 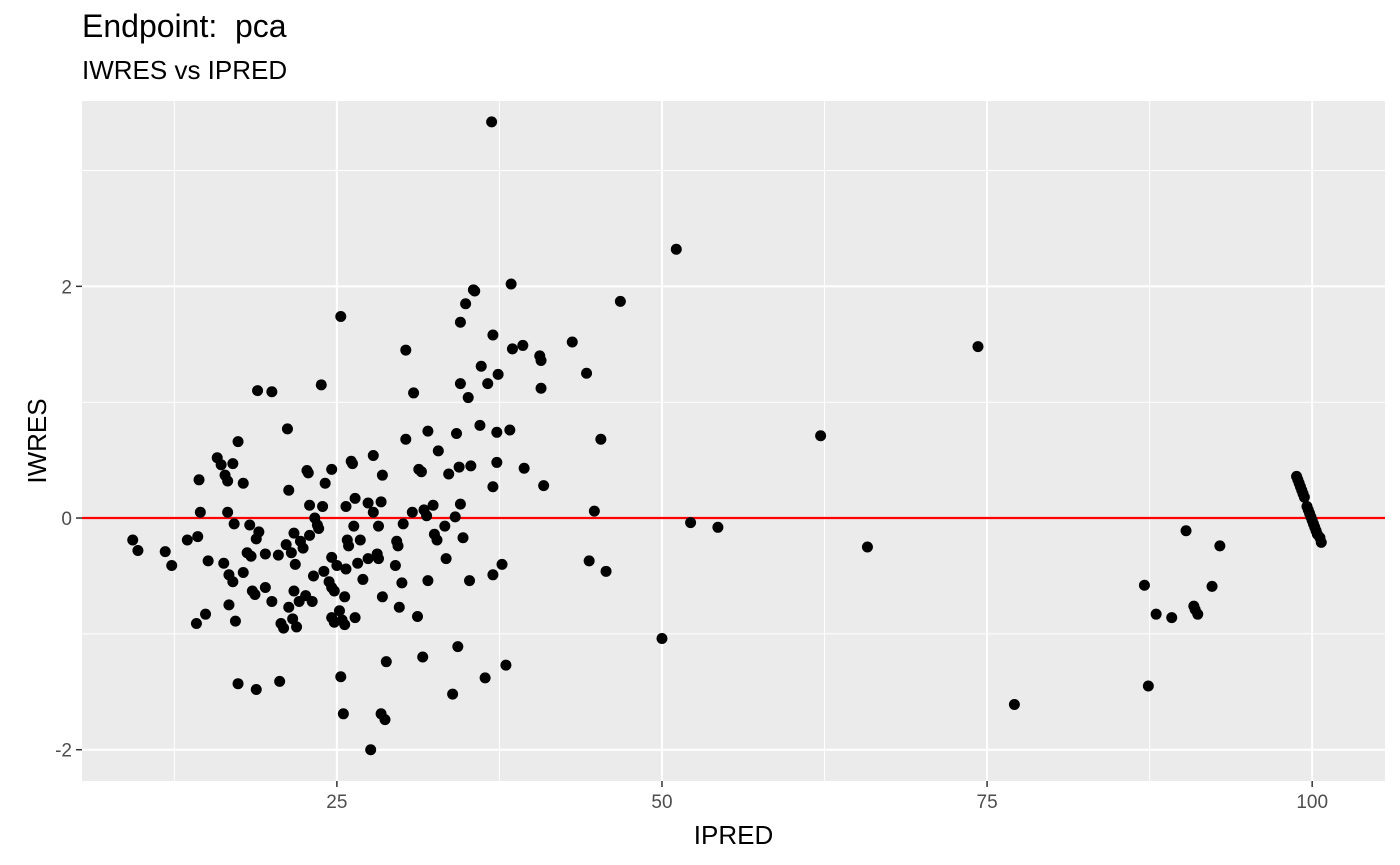 I want to click on y-tick-label: 2, so click(x=66, y=287).